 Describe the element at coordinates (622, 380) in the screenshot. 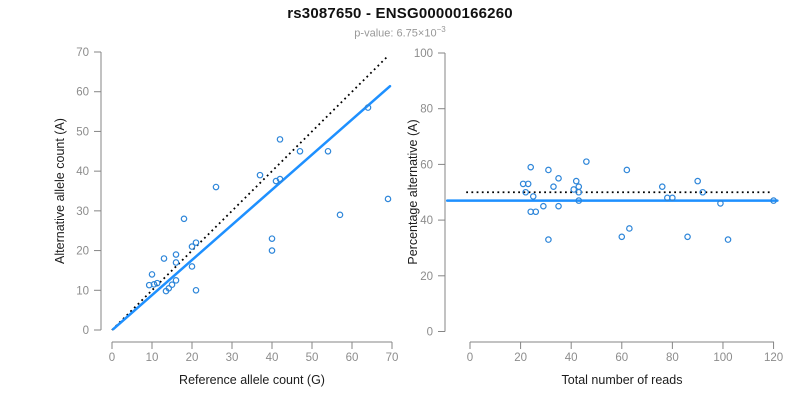

I see `x-axis-label: Total number of reads` at that location.